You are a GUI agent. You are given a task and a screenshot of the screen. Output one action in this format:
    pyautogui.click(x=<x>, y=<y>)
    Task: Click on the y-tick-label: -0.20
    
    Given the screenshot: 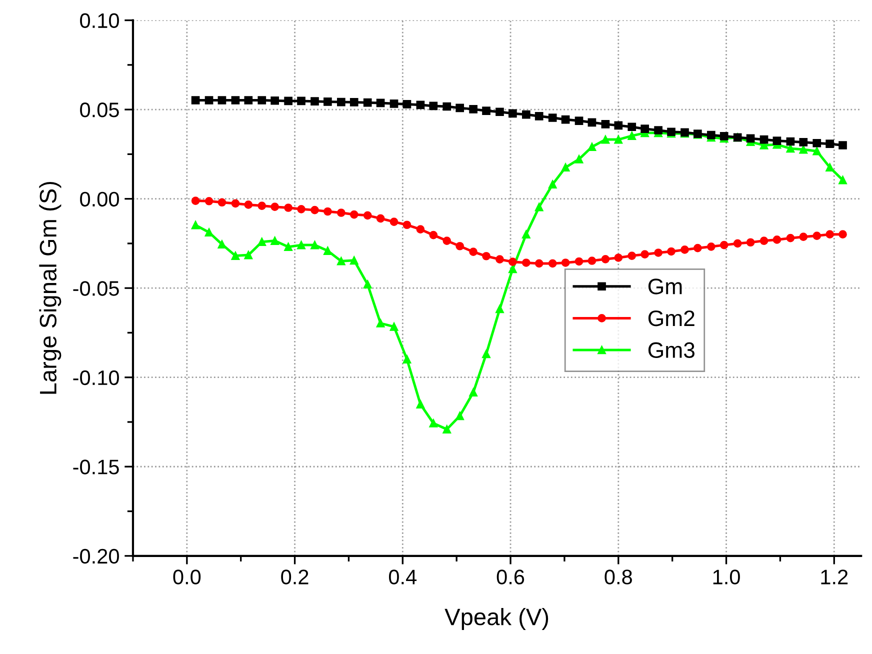 What is the action you would take?
    pyautogui.click(x=96, y=556)
    